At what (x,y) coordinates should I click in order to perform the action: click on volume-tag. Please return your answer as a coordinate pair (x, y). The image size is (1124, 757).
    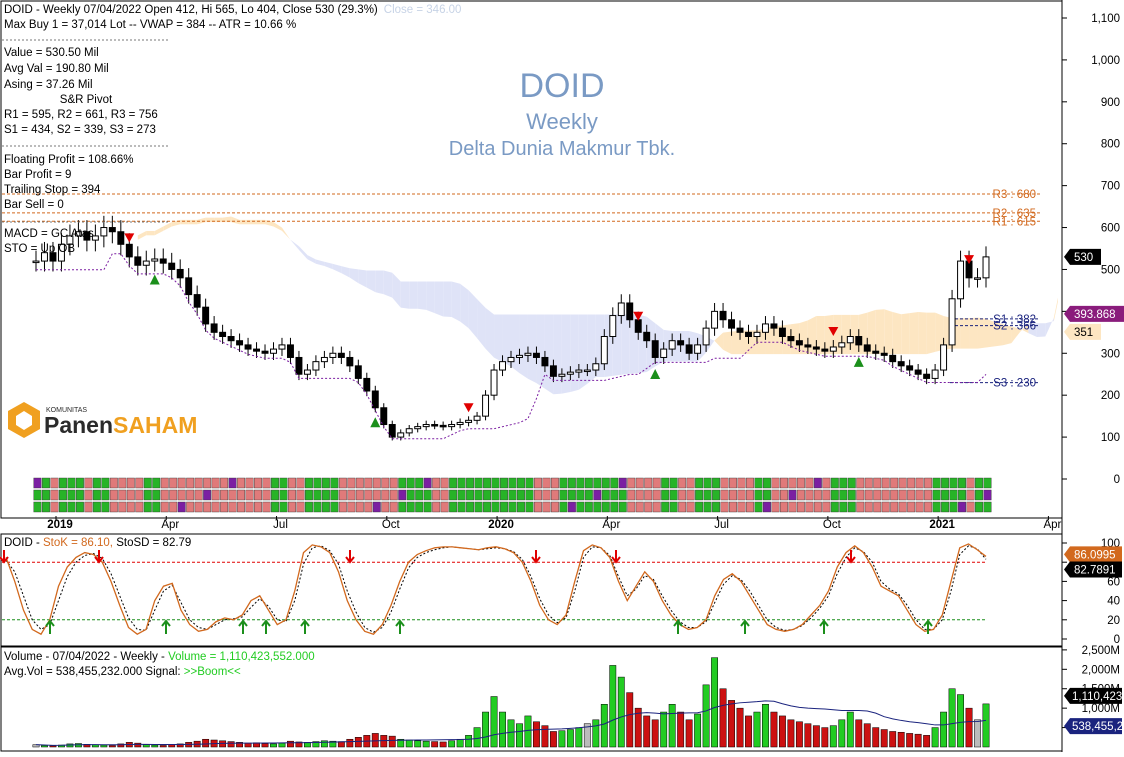
    Looking at the image, I should click on (1093, 695).